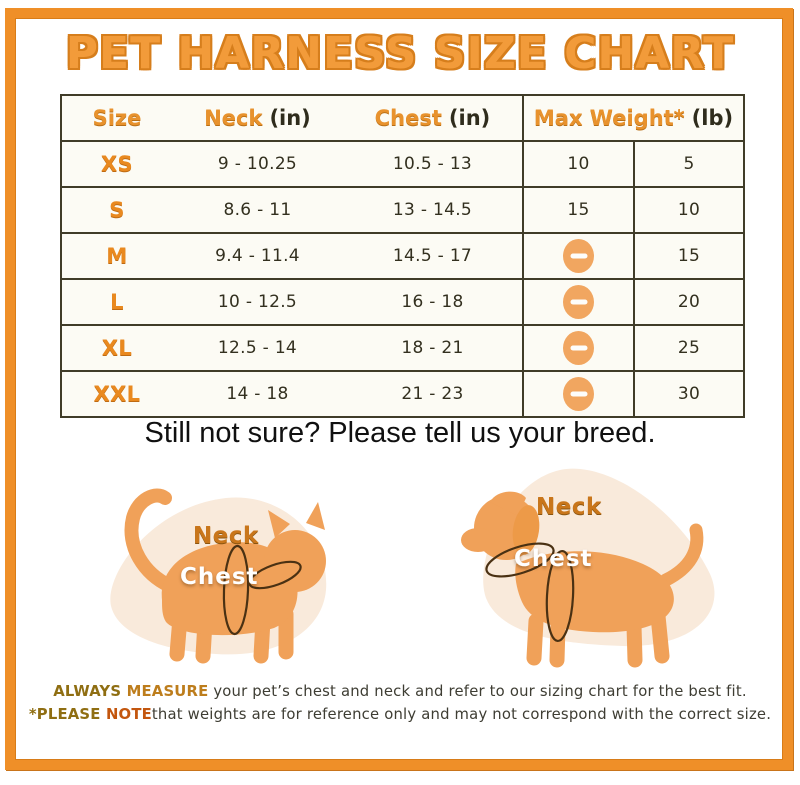 The width and height of the screenshot is (800, 785). Describe the element at coordinates (432, 210) in the screenshot. I see `chest-range: 13 - 14.5` at that location.